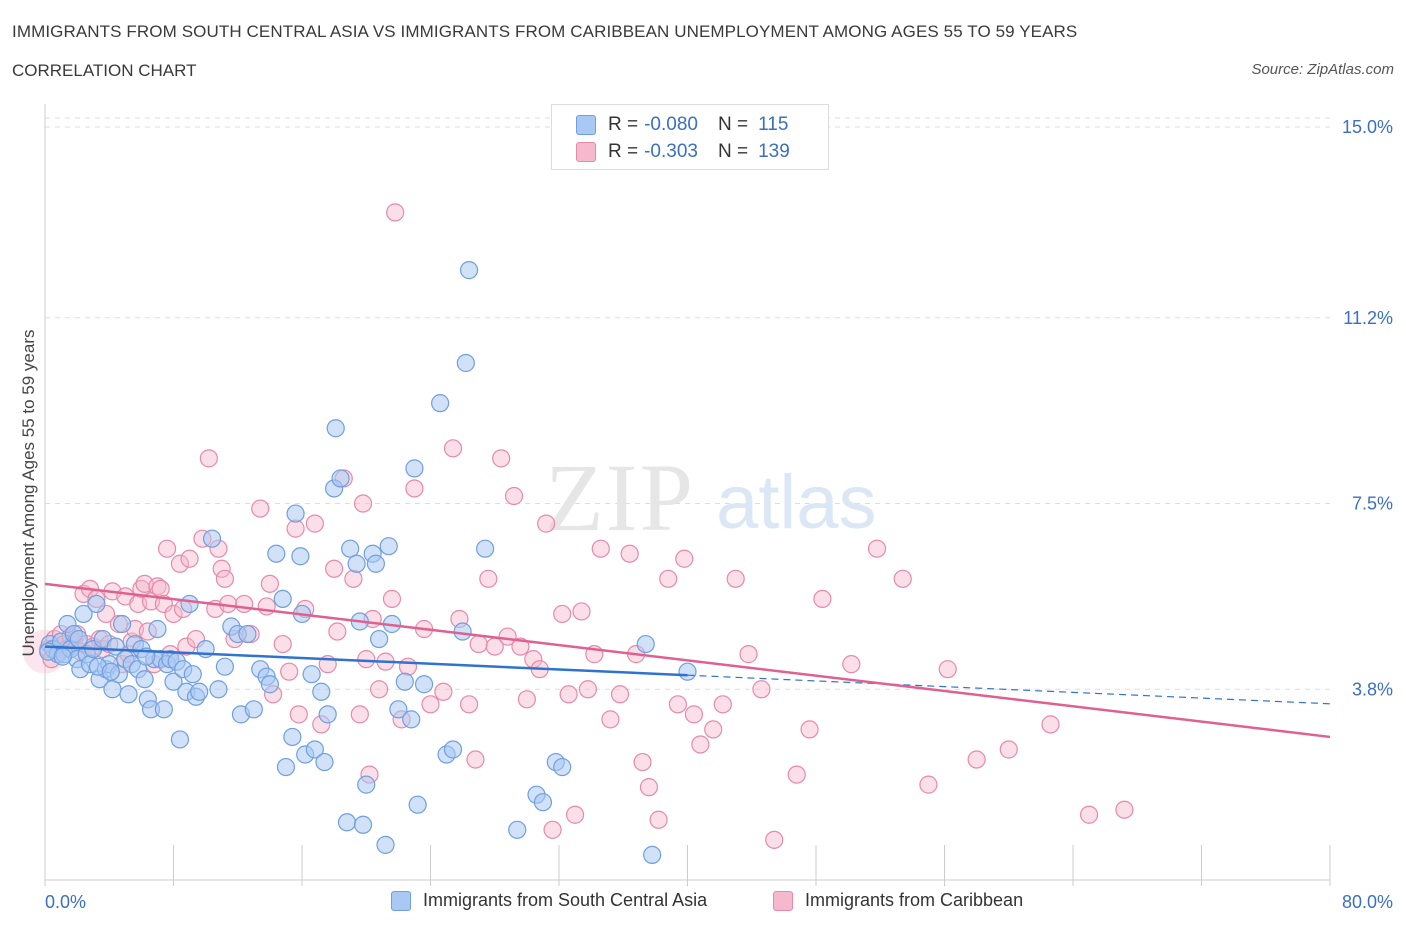 The image size is (1406, 930). What do you see at coordinates (774, 151) in the screenshot?
I see `n-value: 139` at bounding box center [774, 151].